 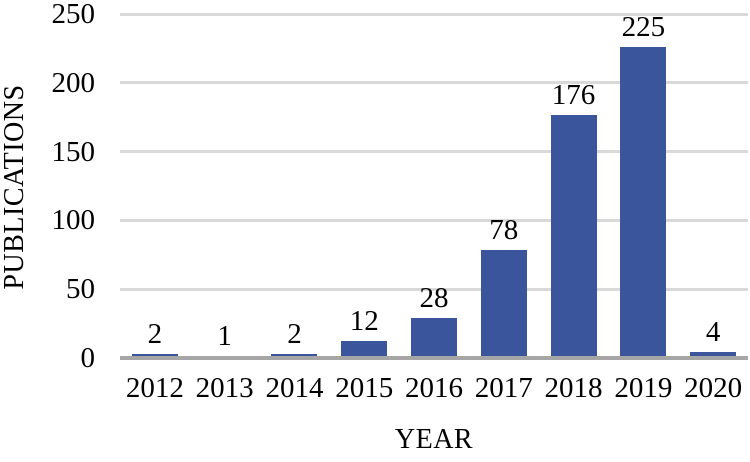 What do you see at coordinates (88, 358) in the screenshot?
I see `y-tick-label: 0` at bounding box center [88, 358].